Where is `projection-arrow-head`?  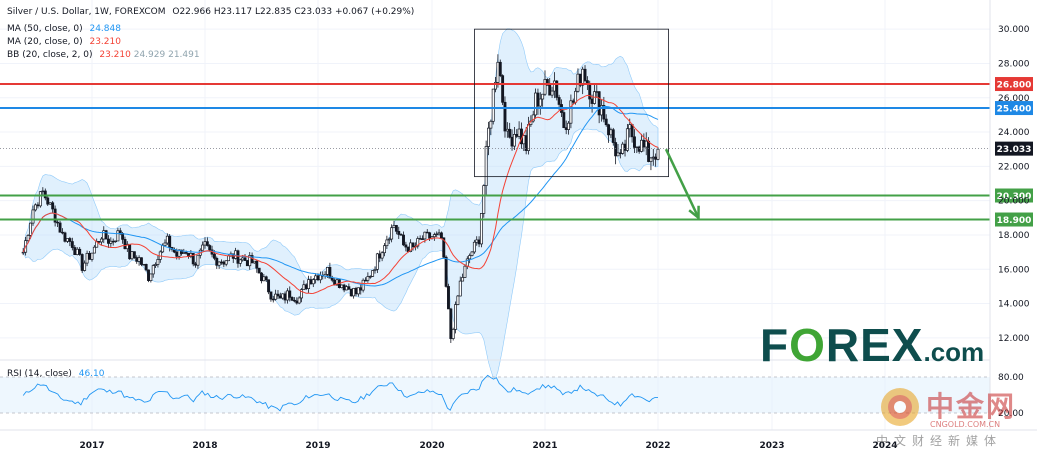
projection-arrow-head is located at coordinates (694, 213).